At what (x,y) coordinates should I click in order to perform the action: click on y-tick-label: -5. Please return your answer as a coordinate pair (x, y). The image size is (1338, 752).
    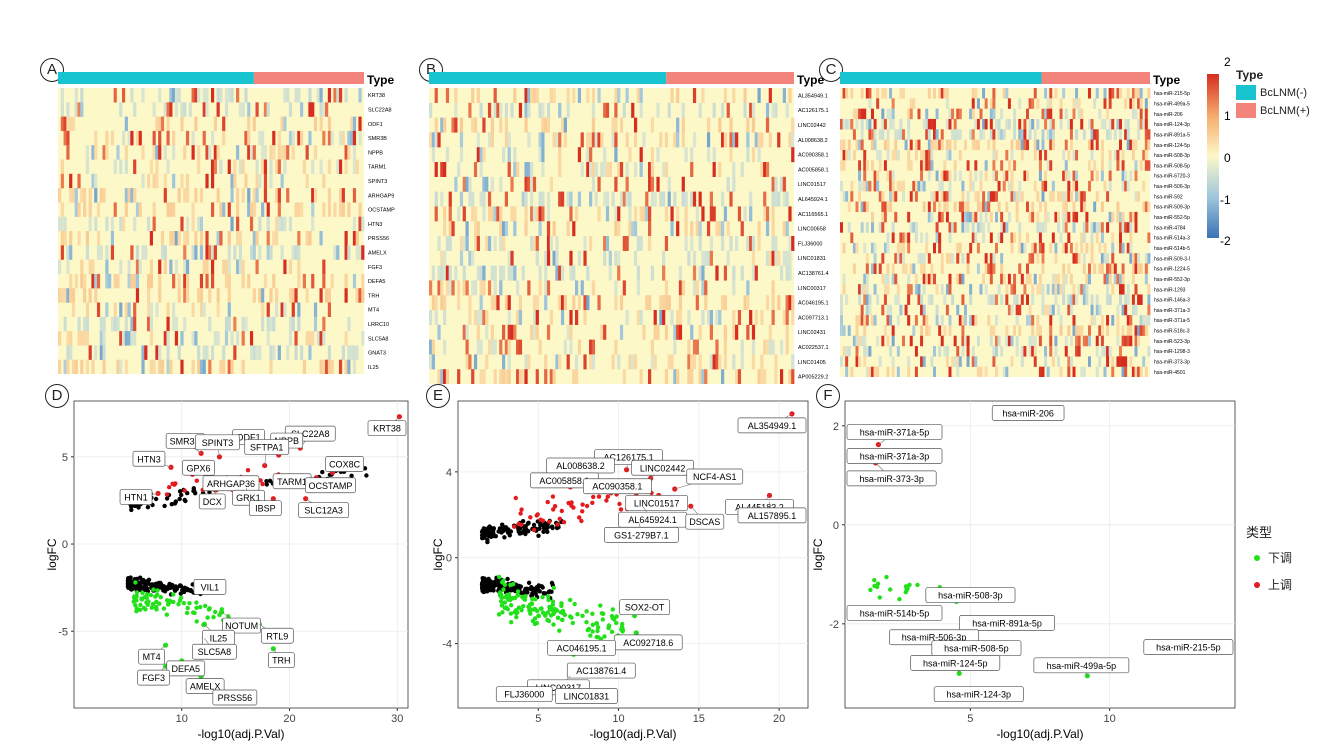
    Looking at the image, I should click on (63, 632).